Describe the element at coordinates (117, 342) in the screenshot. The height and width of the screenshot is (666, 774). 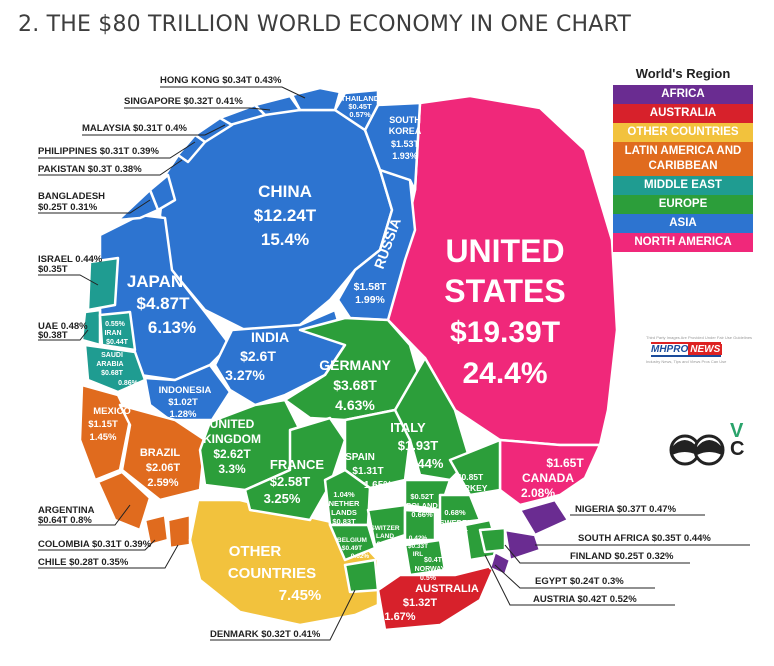
I see `label-iran-value: $0.44T` at that location.